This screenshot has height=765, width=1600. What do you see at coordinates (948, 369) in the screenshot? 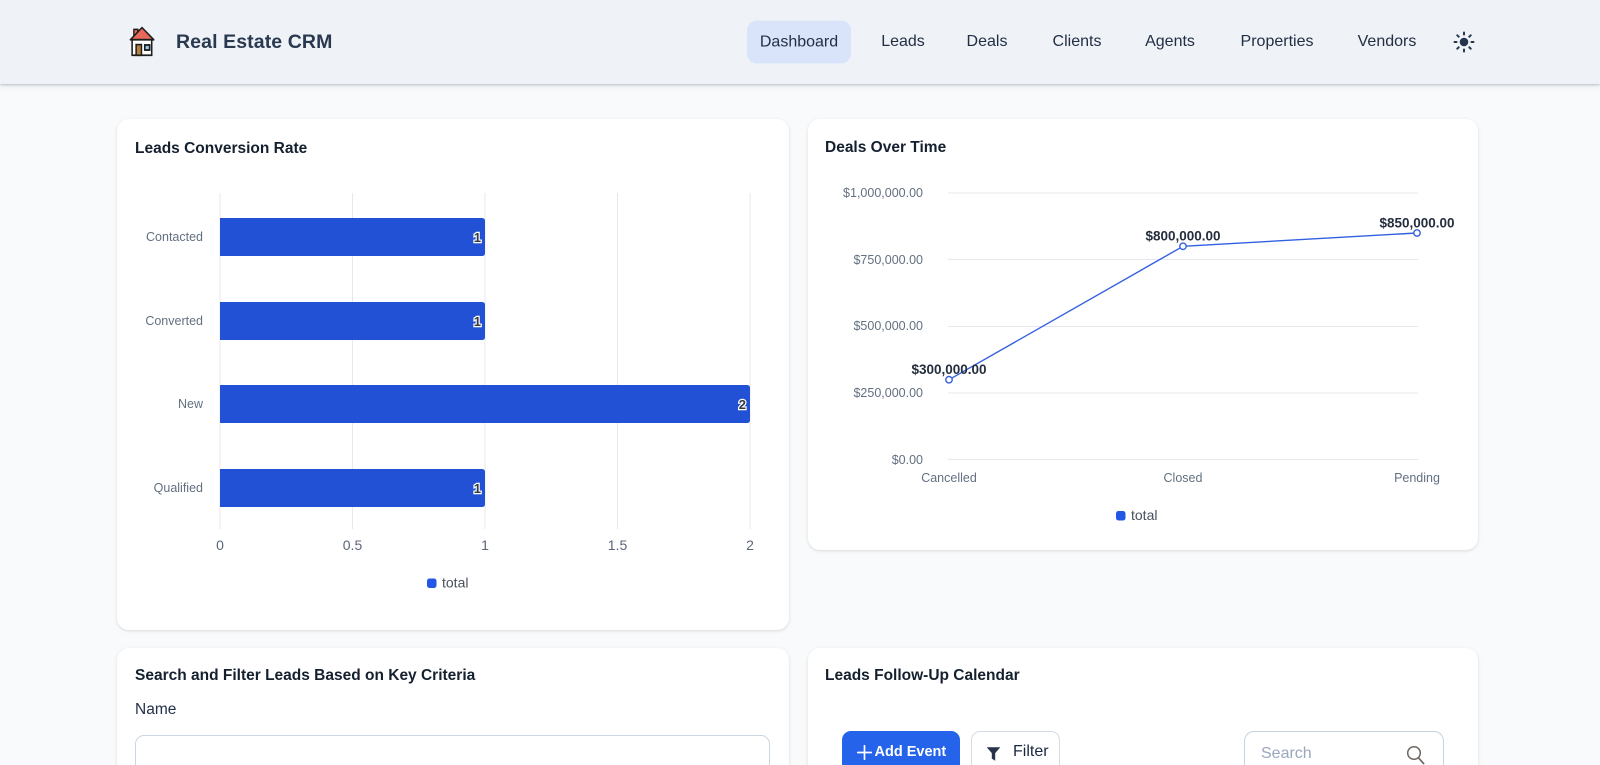
I see `svg-text: $300,000.00` at bounding box center [948, 369].